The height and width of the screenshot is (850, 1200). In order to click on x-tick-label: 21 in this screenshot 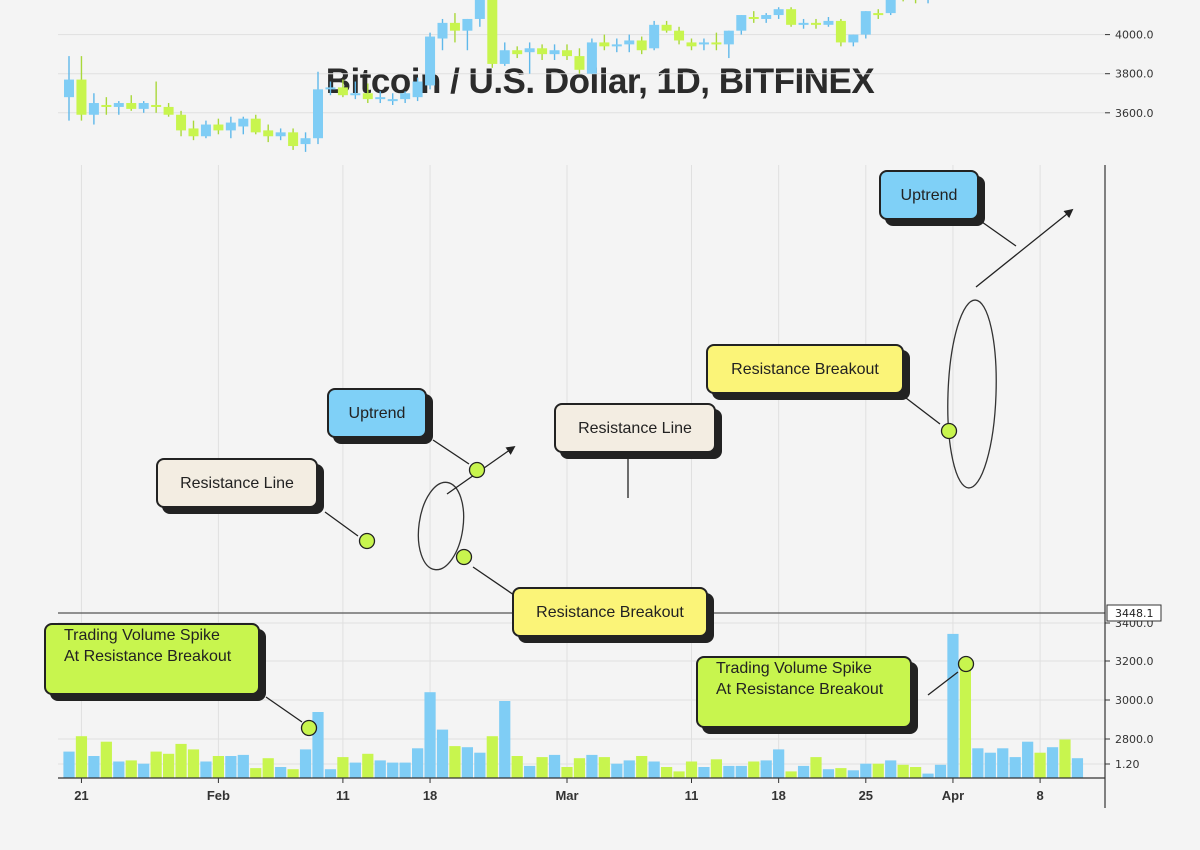, I will do `click(81, 795)`.